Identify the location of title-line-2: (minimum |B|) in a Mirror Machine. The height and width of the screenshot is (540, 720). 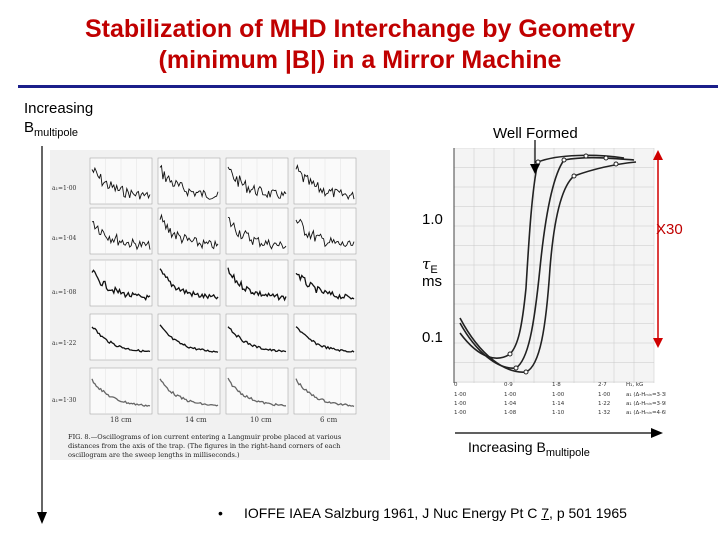
(360, 60).